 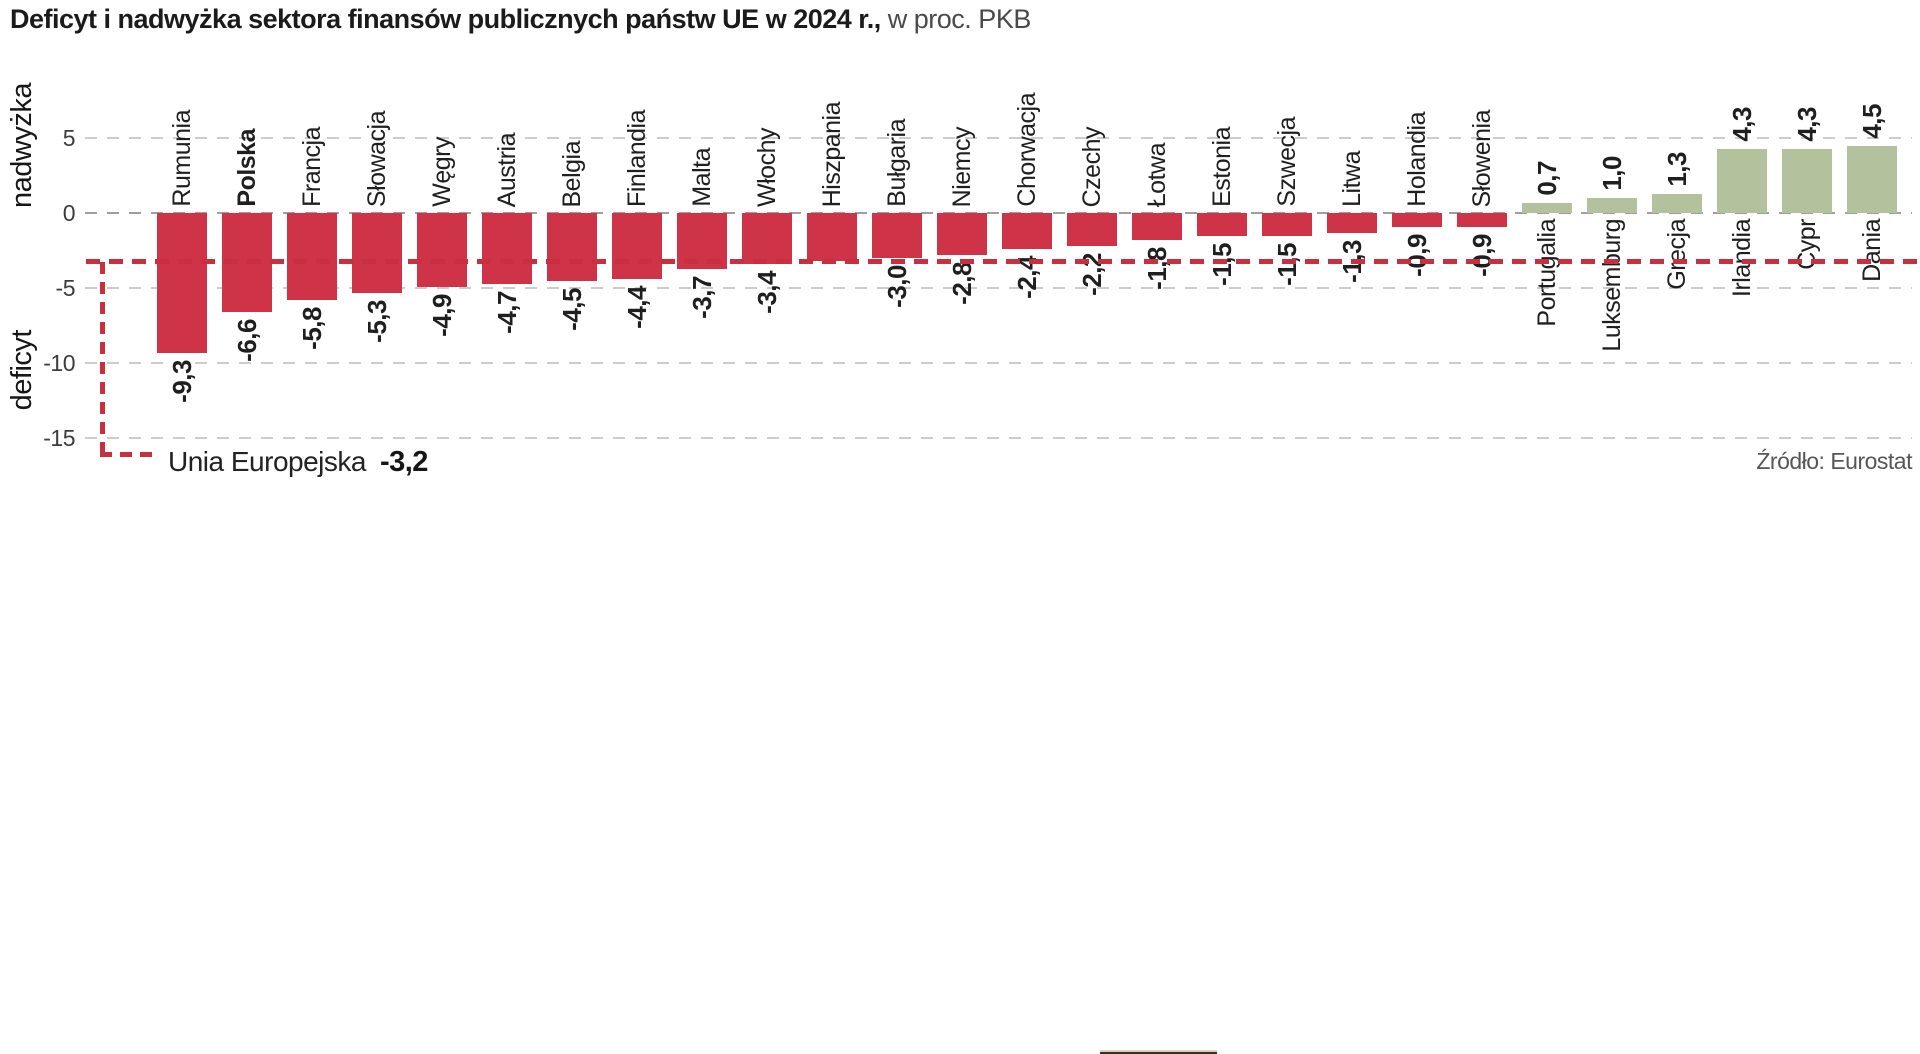 What do you see at coordinates (182, 158) in the screenshot?
I see `country-label-Rumunia: Rumunia` at bounding box center [182, 158].